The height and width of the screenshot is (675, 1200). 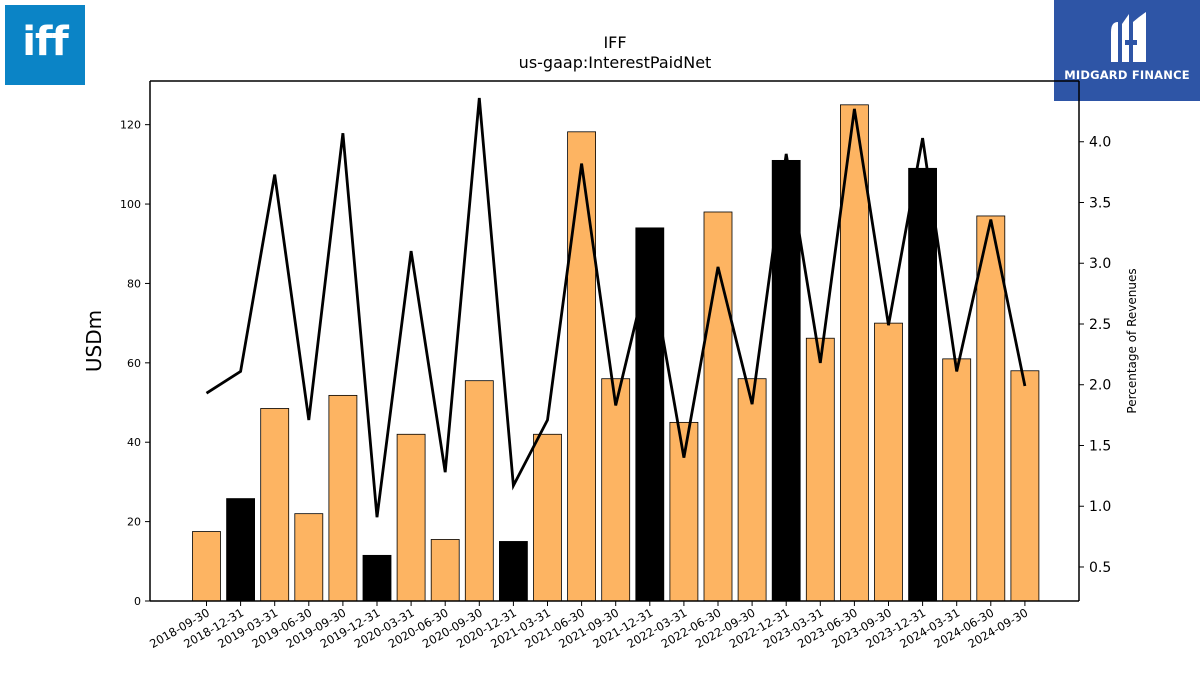 What do you see at coordinates (1100, 203) in the screenshot?
I see `y2-tick-label: 3.5` at bounding box center [1100, 203].